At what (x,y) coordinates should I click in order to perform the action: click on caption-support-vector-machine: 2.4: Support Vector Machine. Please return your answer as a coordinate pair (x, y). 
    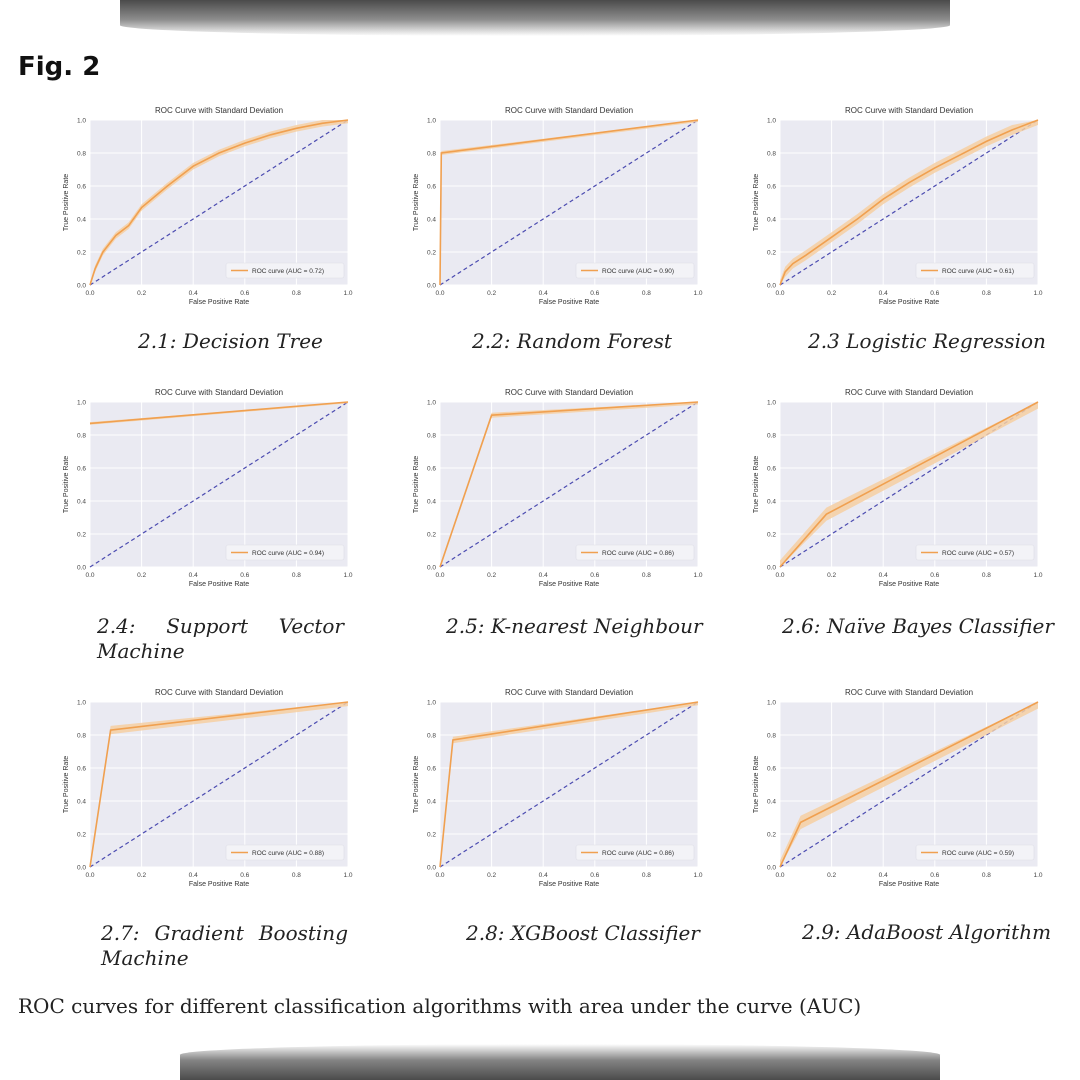
    Looking at the image, I should click on (220, 638).